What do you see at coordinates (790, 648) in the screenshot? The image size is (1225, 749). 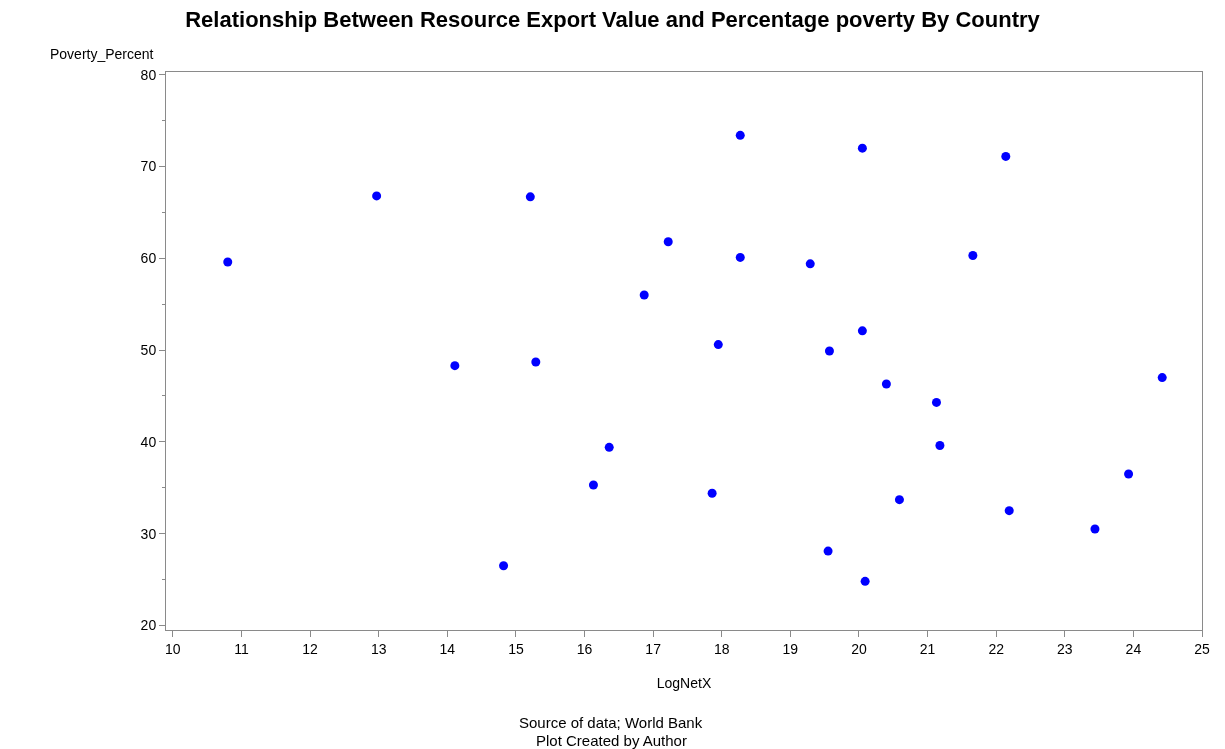 I see `x-tick-label: 19` at bounding box center [790, 648].